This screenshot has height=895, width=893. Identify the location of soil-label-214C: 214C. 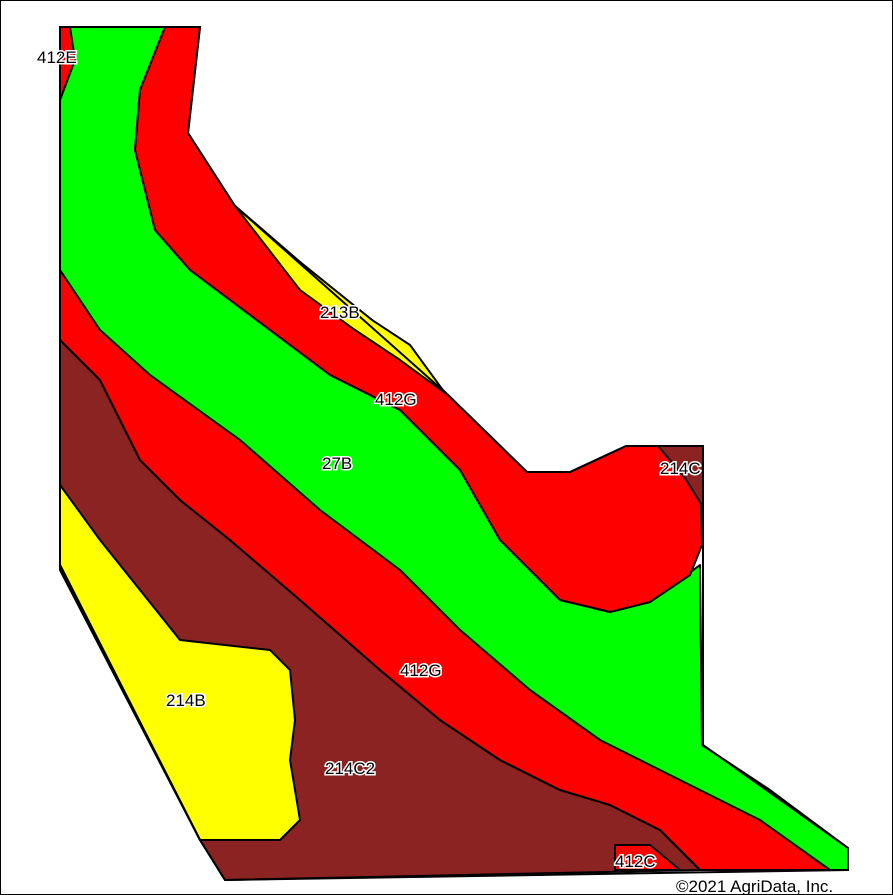
(680, 468).